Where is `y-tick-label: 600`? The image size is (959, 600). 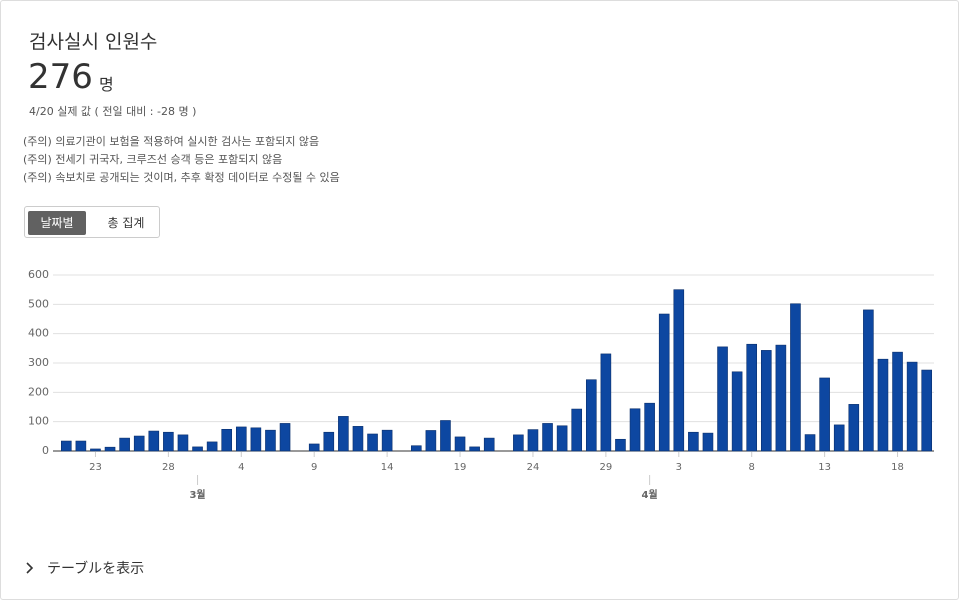
y-tick-label: 600 is located at coordinates (38, 274).